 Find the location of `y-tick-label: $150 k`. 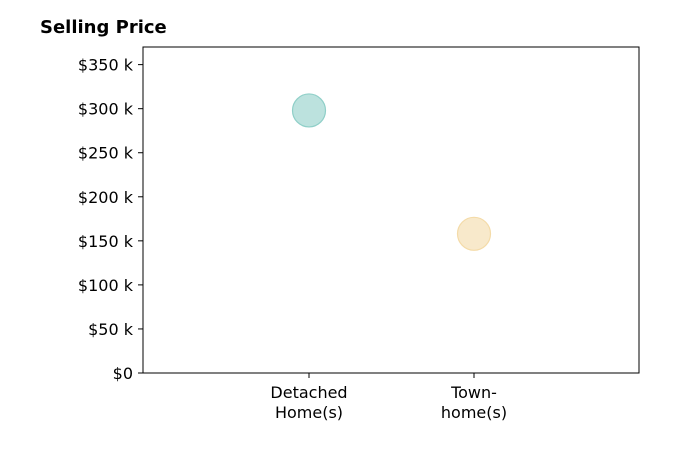

y-tick-label: $150 k is located at coordinates (106, 241).